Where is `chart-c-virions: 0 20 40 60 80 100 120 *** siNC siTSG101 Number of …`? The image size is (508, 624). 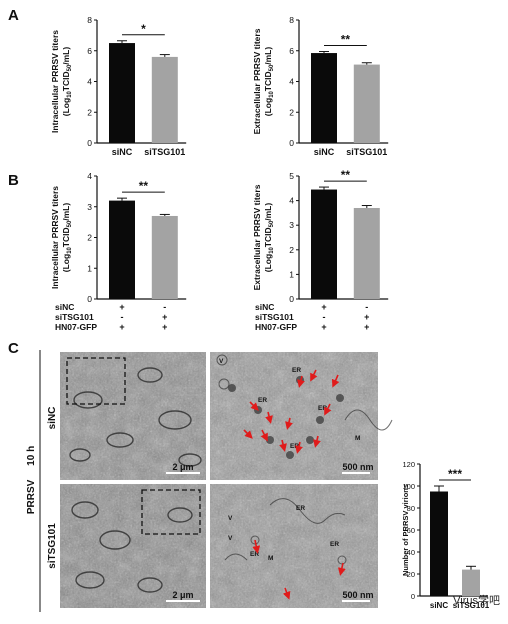 chart-c-virions: 0 20 40 60 80 100 120 *** siNC siTSG101 Number of … is located at coordinates (445, 535).